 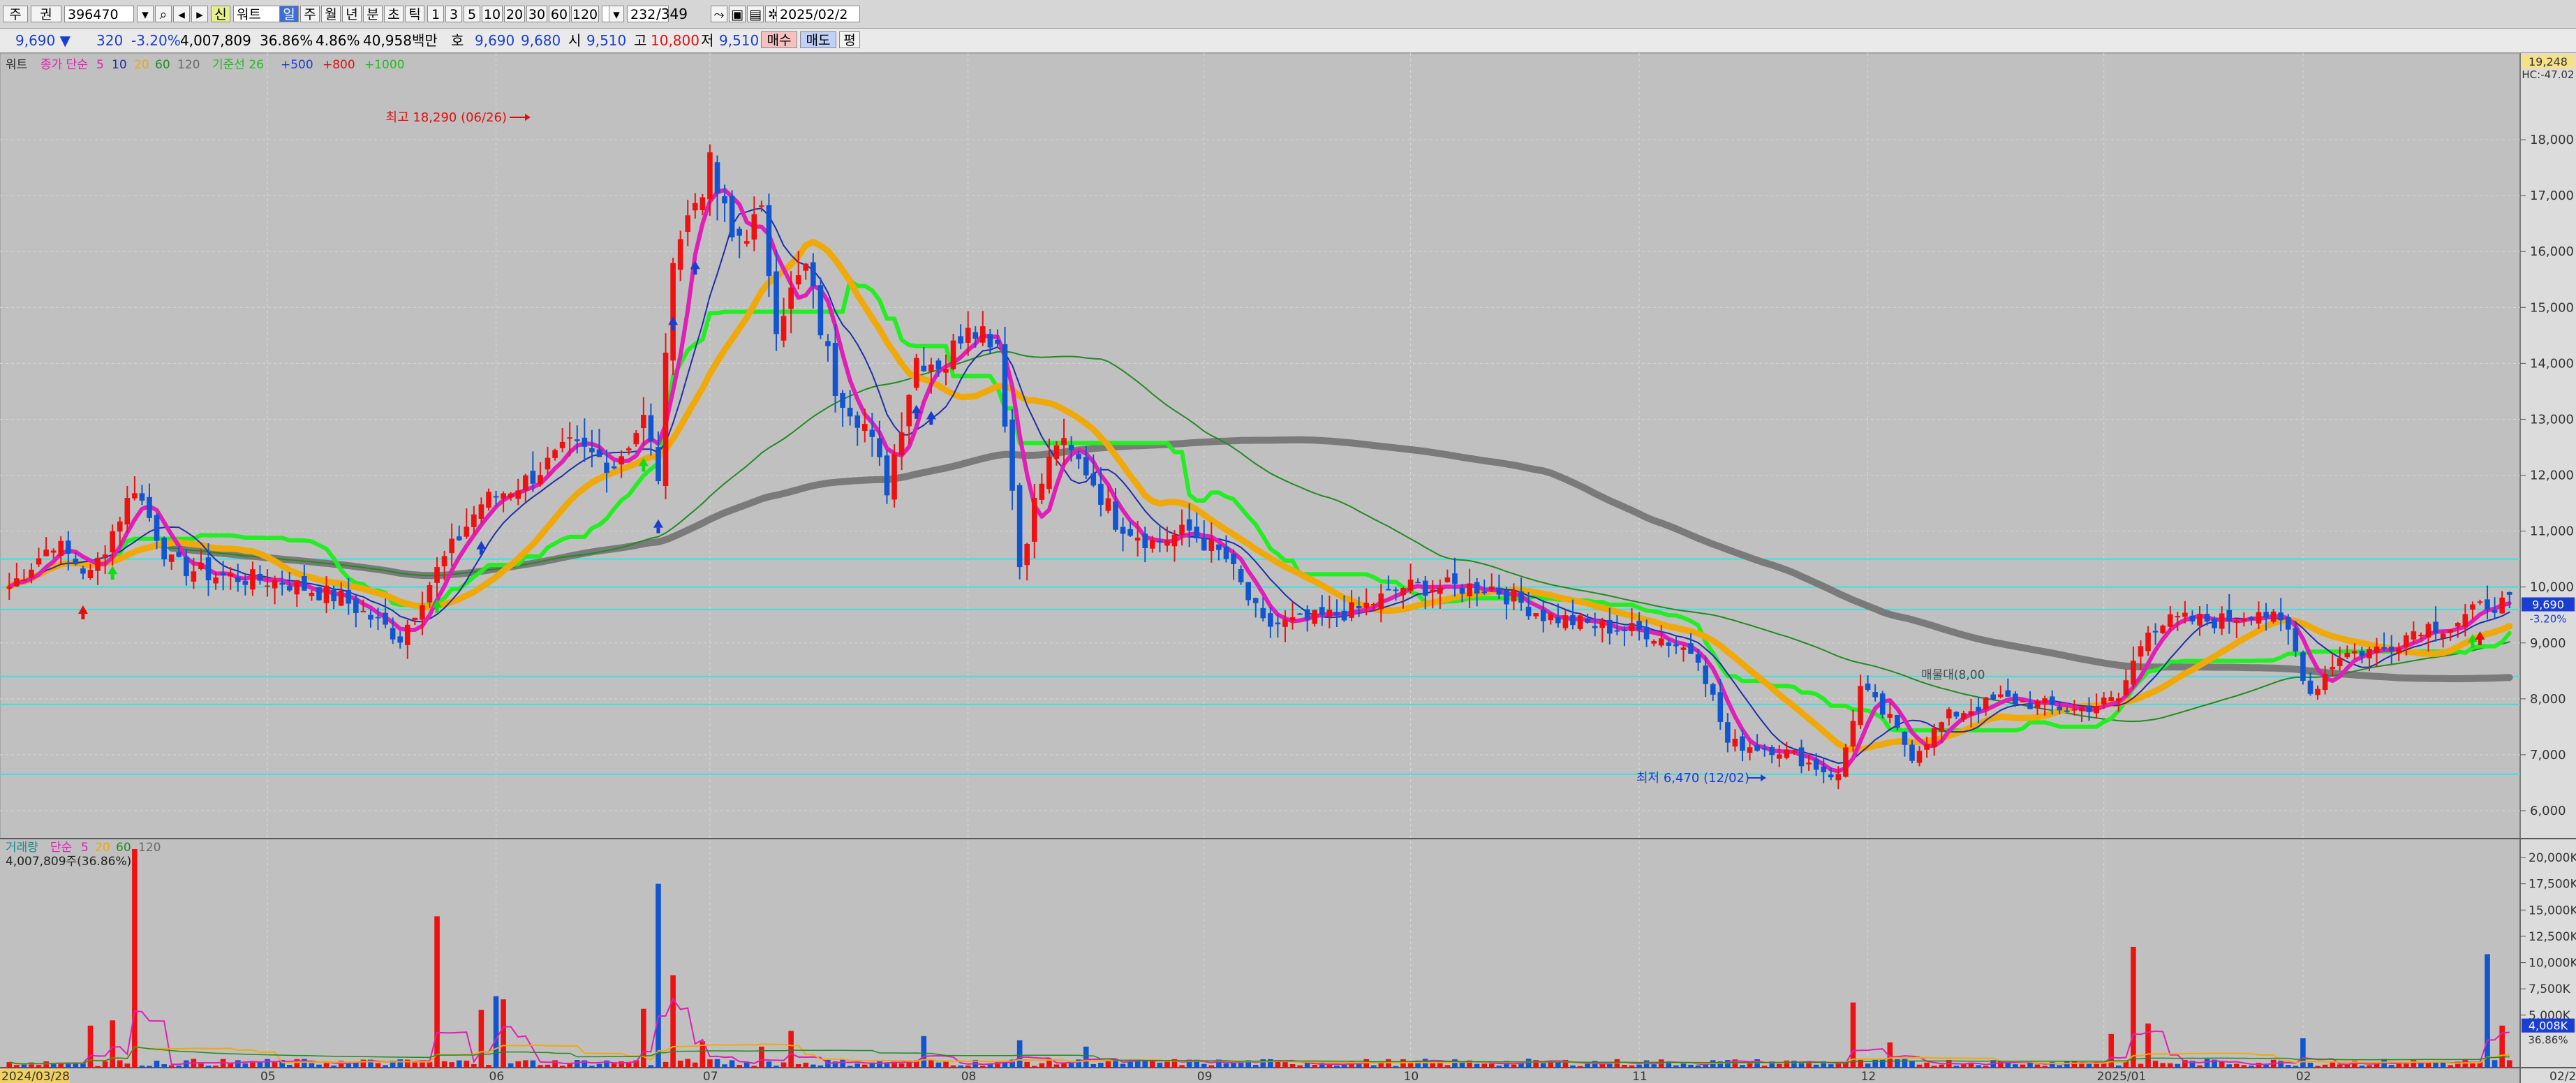 I want to click on period-day: 일, so click(x=289, y=14).